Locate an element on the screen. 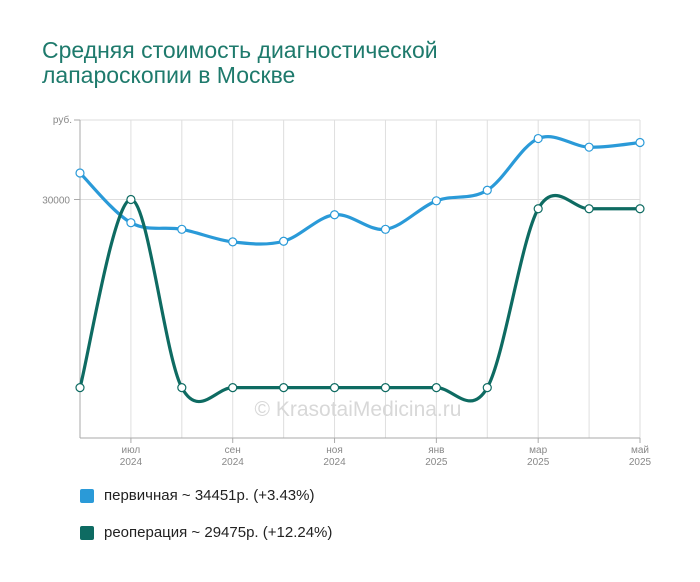 Image resolution: width=700 pixels, height=582 pixels. legend-label-primary: первичная ~ 34451р. (+3.43%) is located at coordinates (209, 495).